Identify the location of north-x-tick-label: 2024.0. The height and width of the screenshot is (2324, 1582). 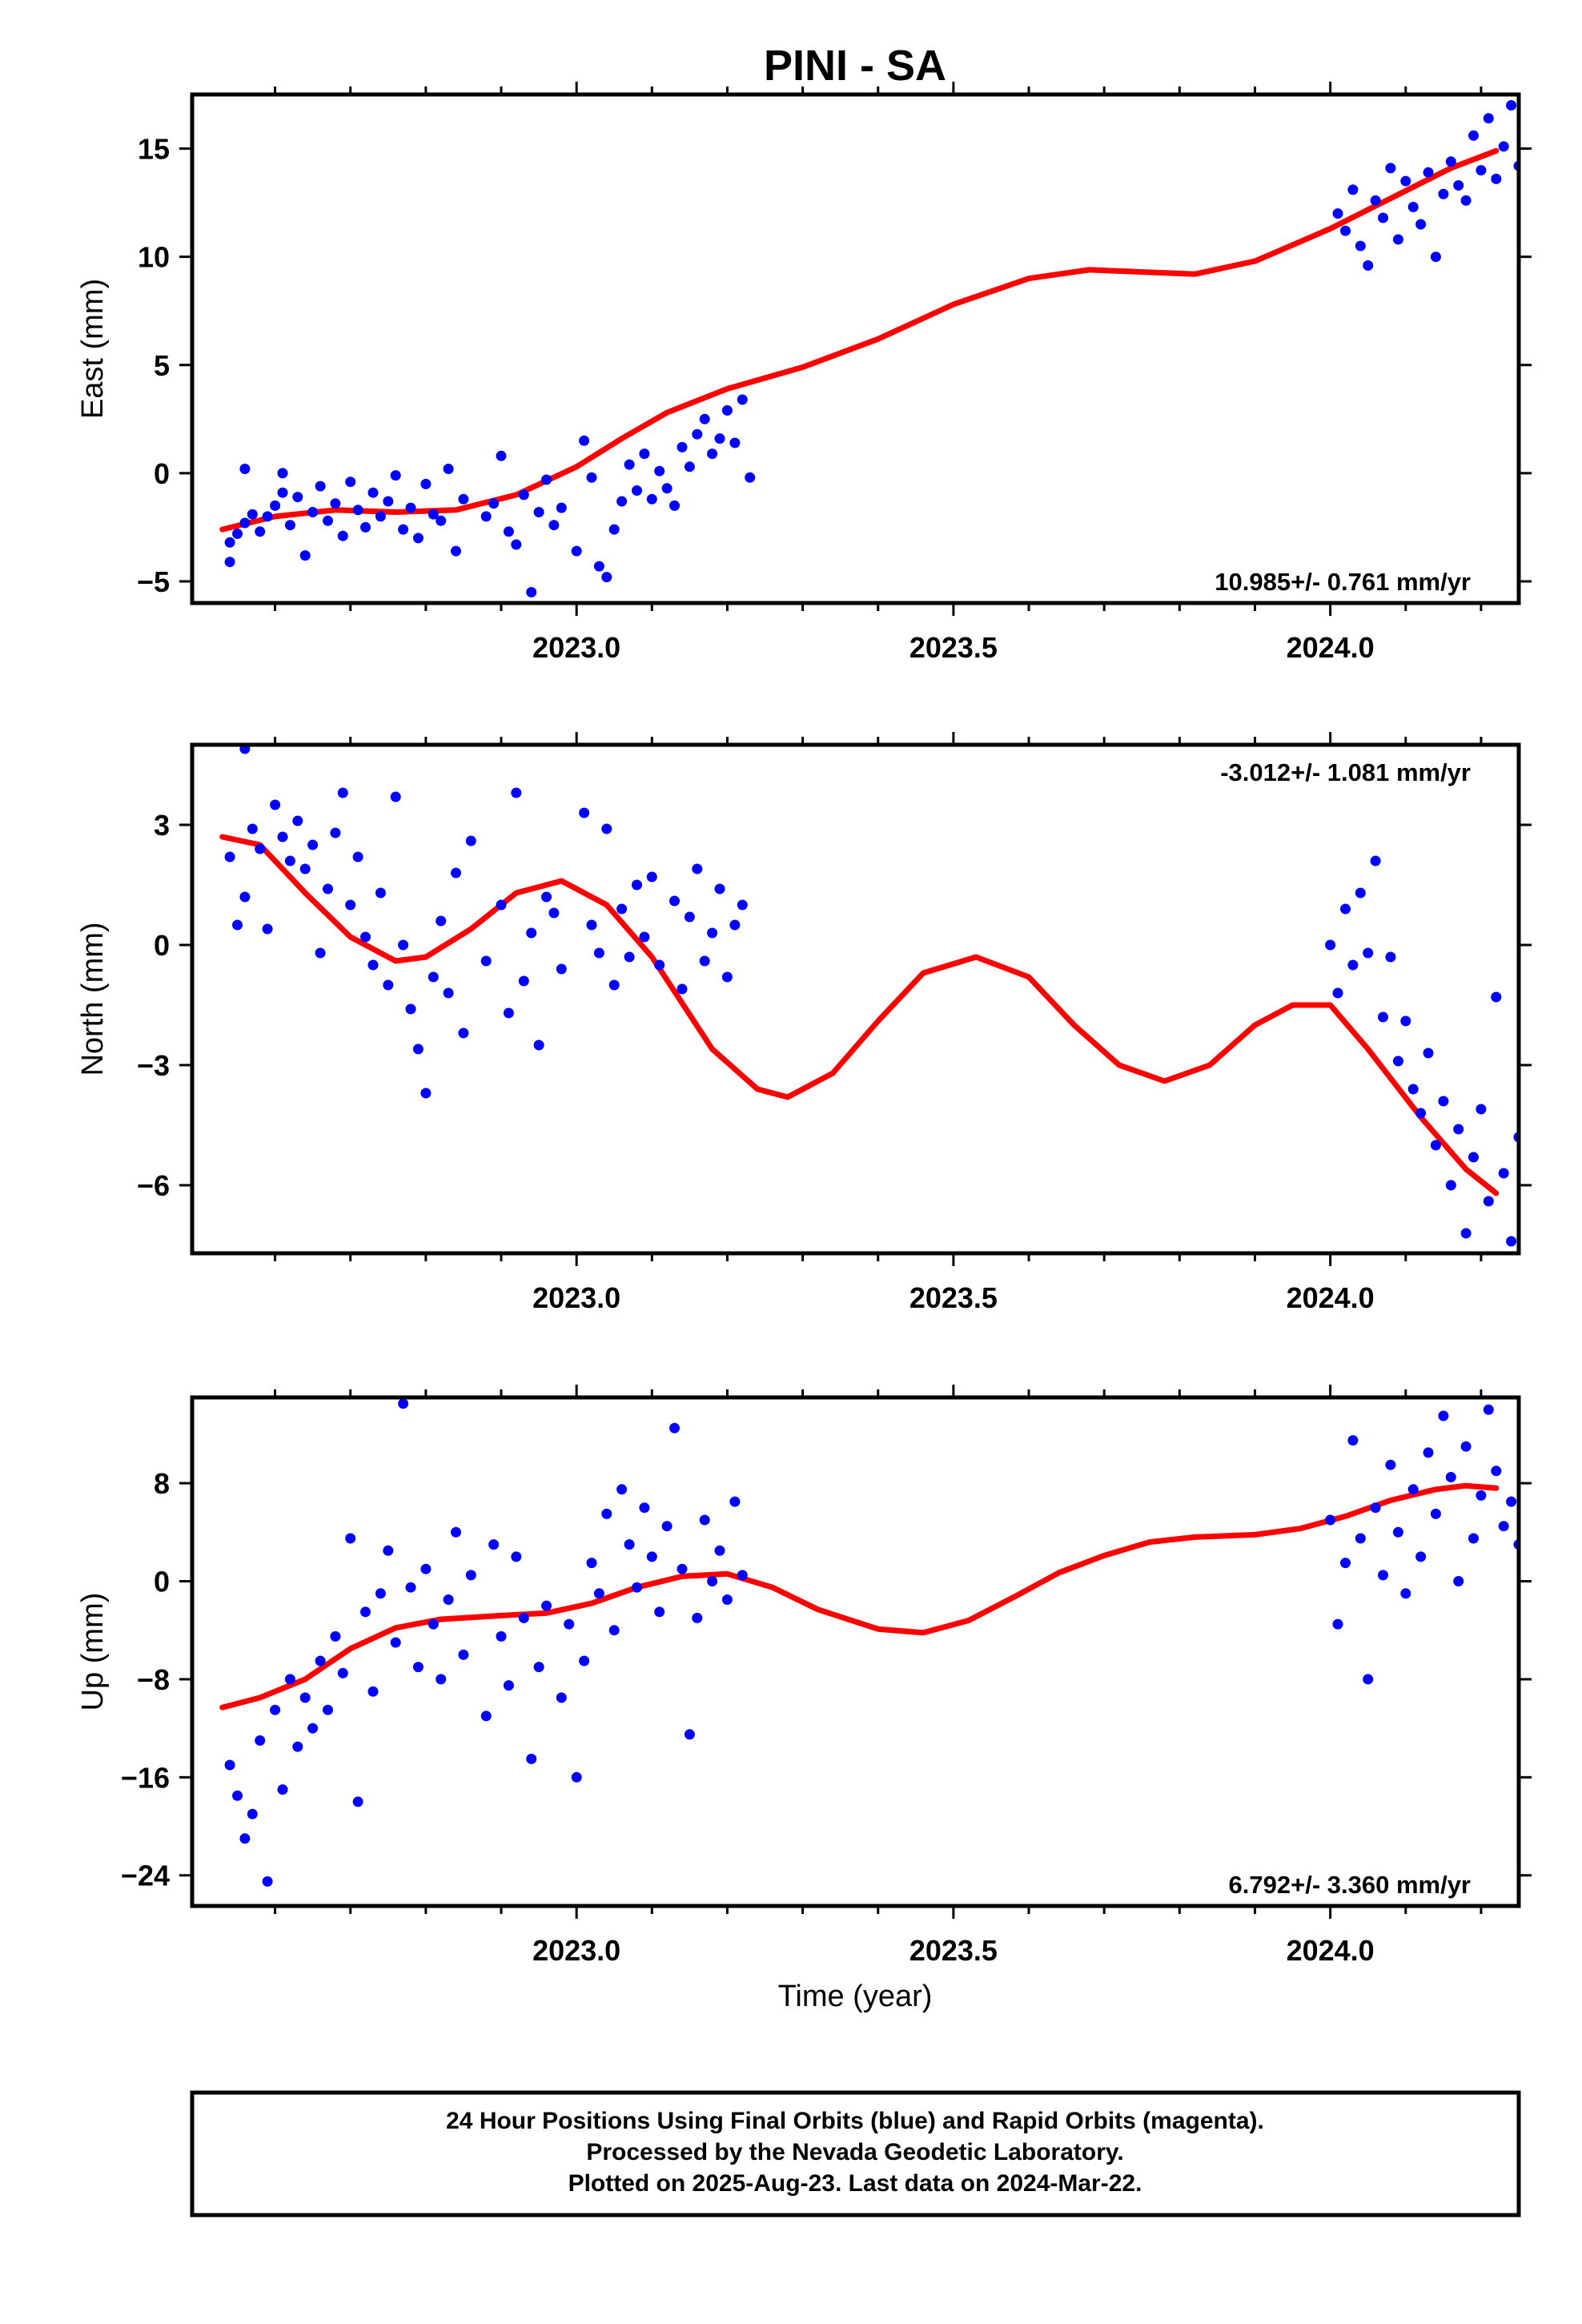
(1331, 1297).